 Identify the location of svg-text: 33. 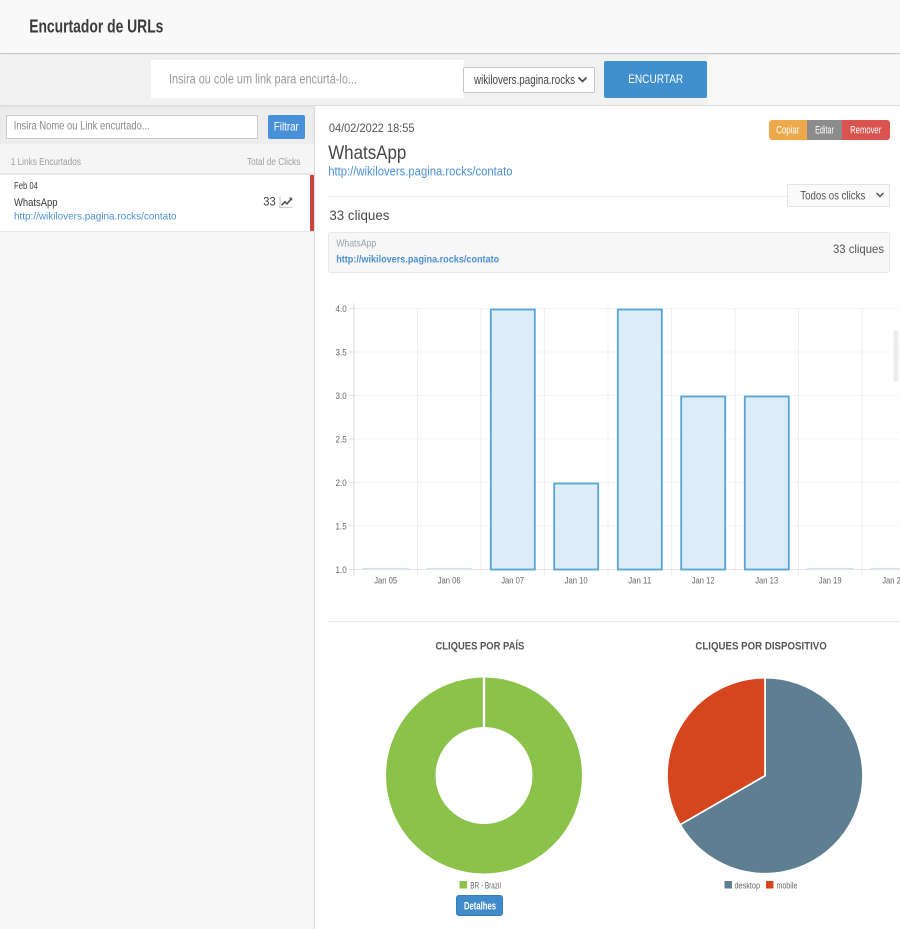
(269, 202).